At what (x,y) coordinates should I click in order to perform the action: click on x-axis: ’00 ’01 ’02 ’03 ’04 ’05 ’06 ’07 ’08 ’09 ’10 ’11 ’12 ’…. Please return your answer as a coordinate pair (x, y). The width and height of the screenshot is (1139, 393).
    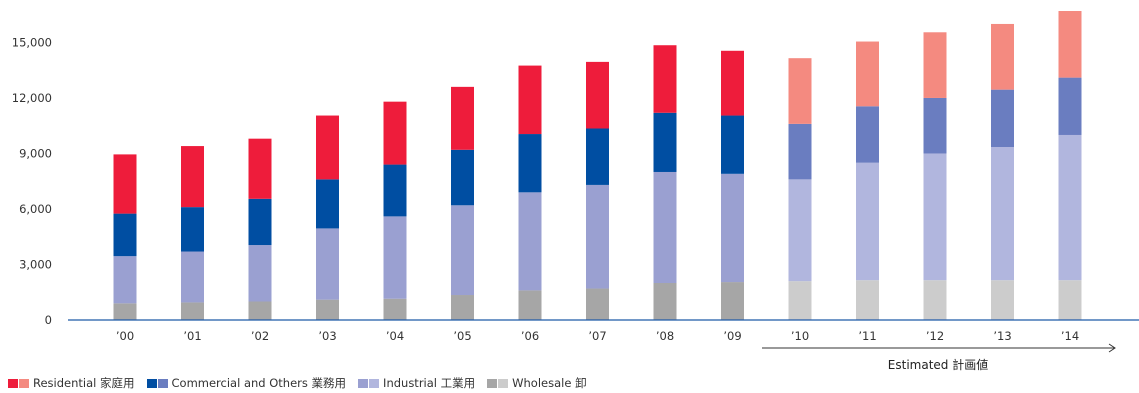
    Looking at the image, I should click on (597, 336).